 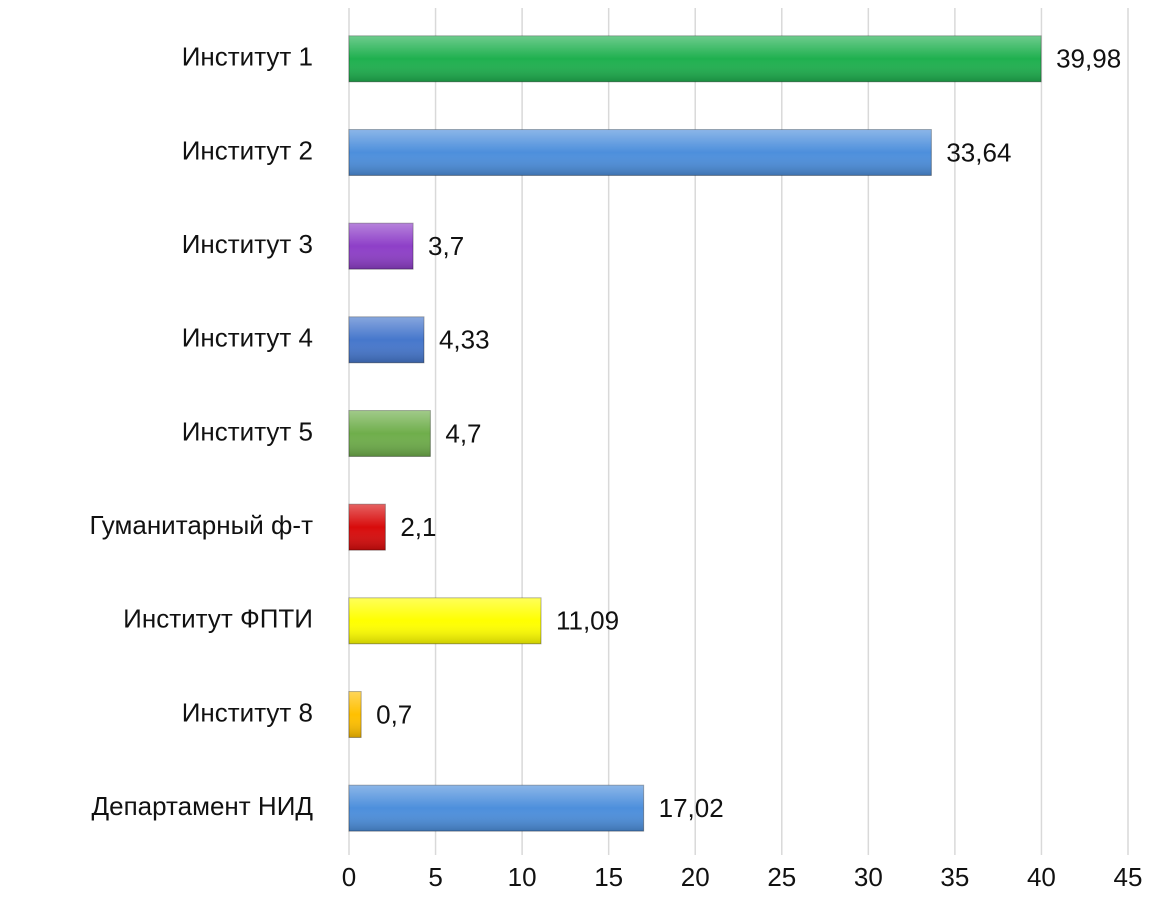 What do you see at coordinates (1088, 59) in the screenshot?
I see `value-label: 39,98` at bounding box center [1088, 59].